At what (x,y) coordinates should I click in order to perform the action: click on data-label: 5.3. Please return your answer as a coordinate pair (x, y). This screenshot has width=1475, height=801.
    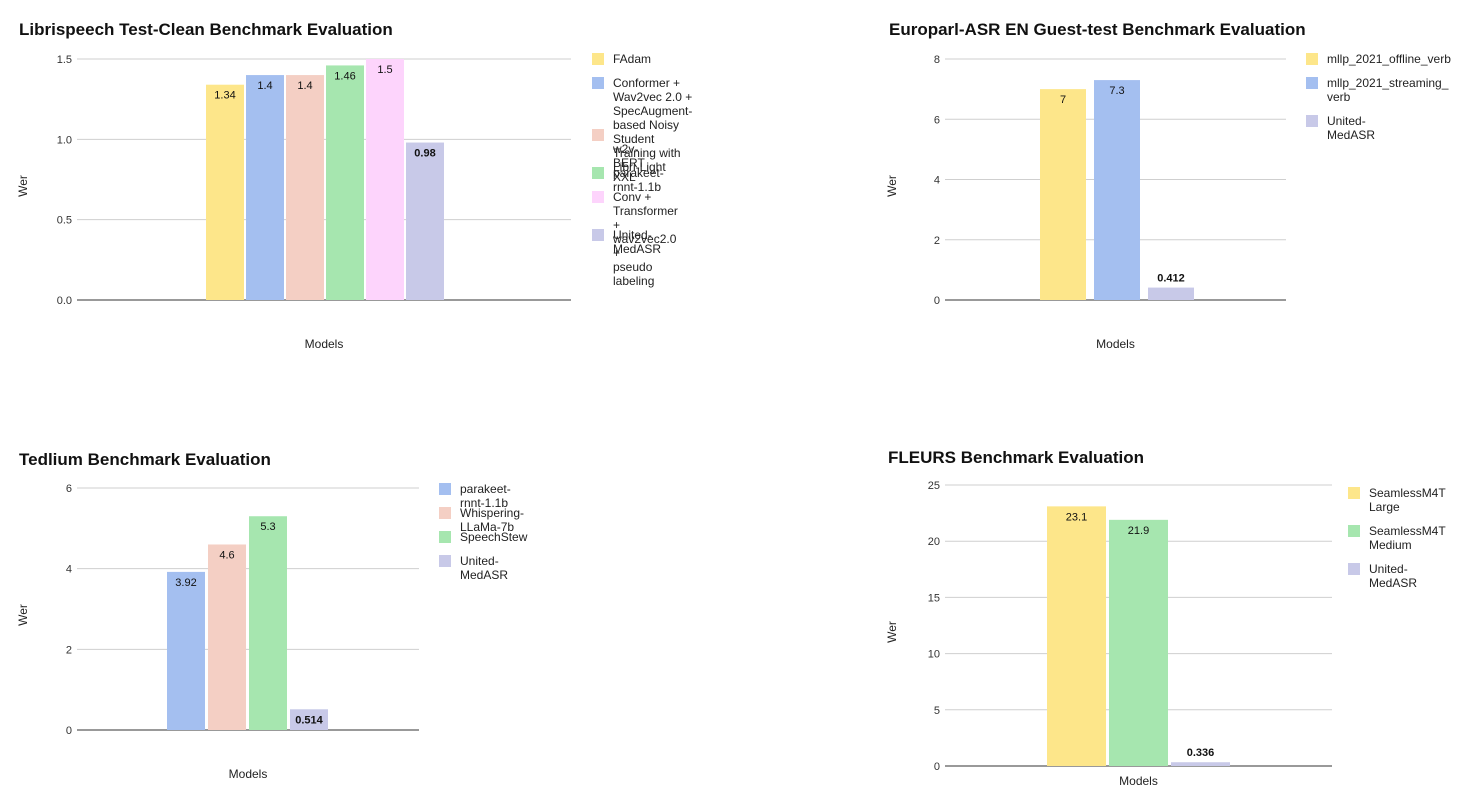
    Looking at the image, I should click on (267, 527).